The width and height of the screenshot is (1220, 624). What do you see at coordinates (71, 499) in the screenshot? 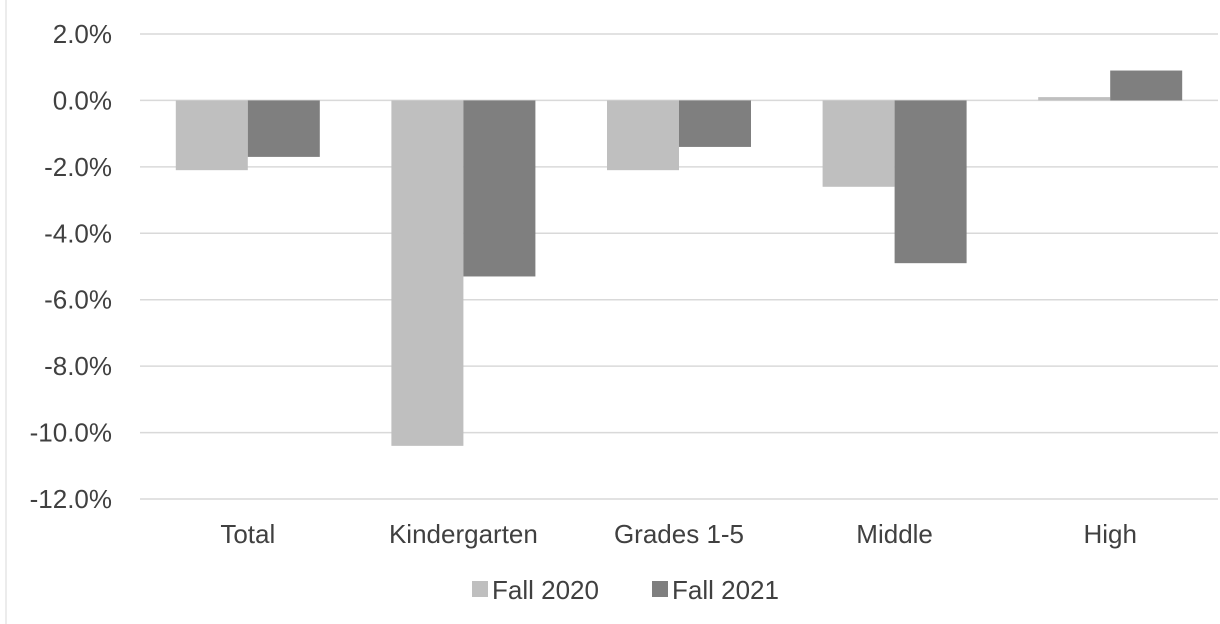
I see `y-tick-label: -12.0%` at bounding box center [71, 499].